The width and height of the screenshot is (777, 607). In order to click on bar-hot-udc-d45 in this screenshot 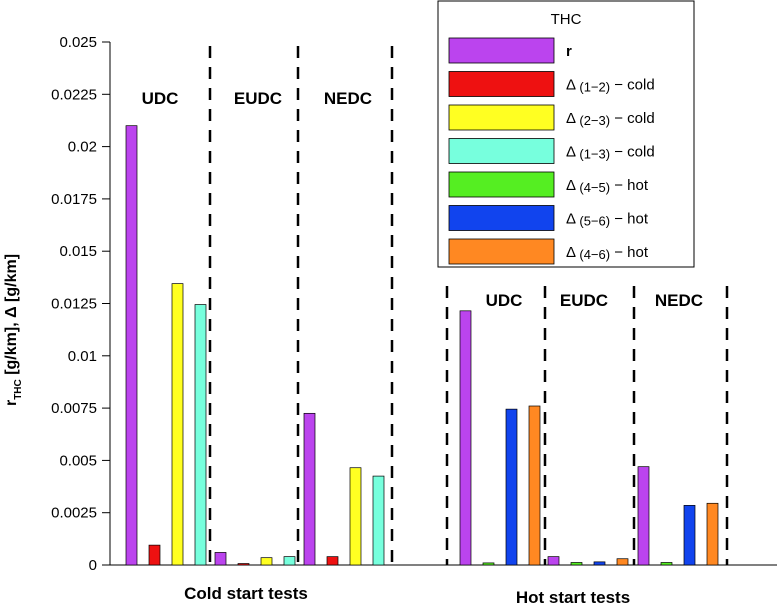, I will do `click(488, 564)`.